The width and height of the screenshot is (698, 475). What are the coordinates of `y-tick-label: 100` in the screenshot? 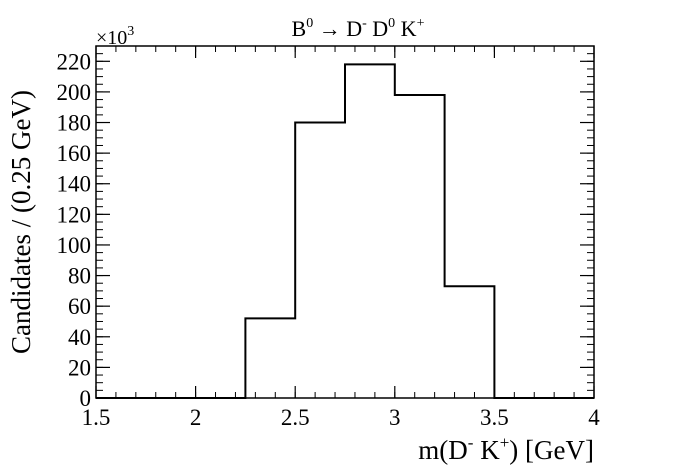 It's located at (74, 245).